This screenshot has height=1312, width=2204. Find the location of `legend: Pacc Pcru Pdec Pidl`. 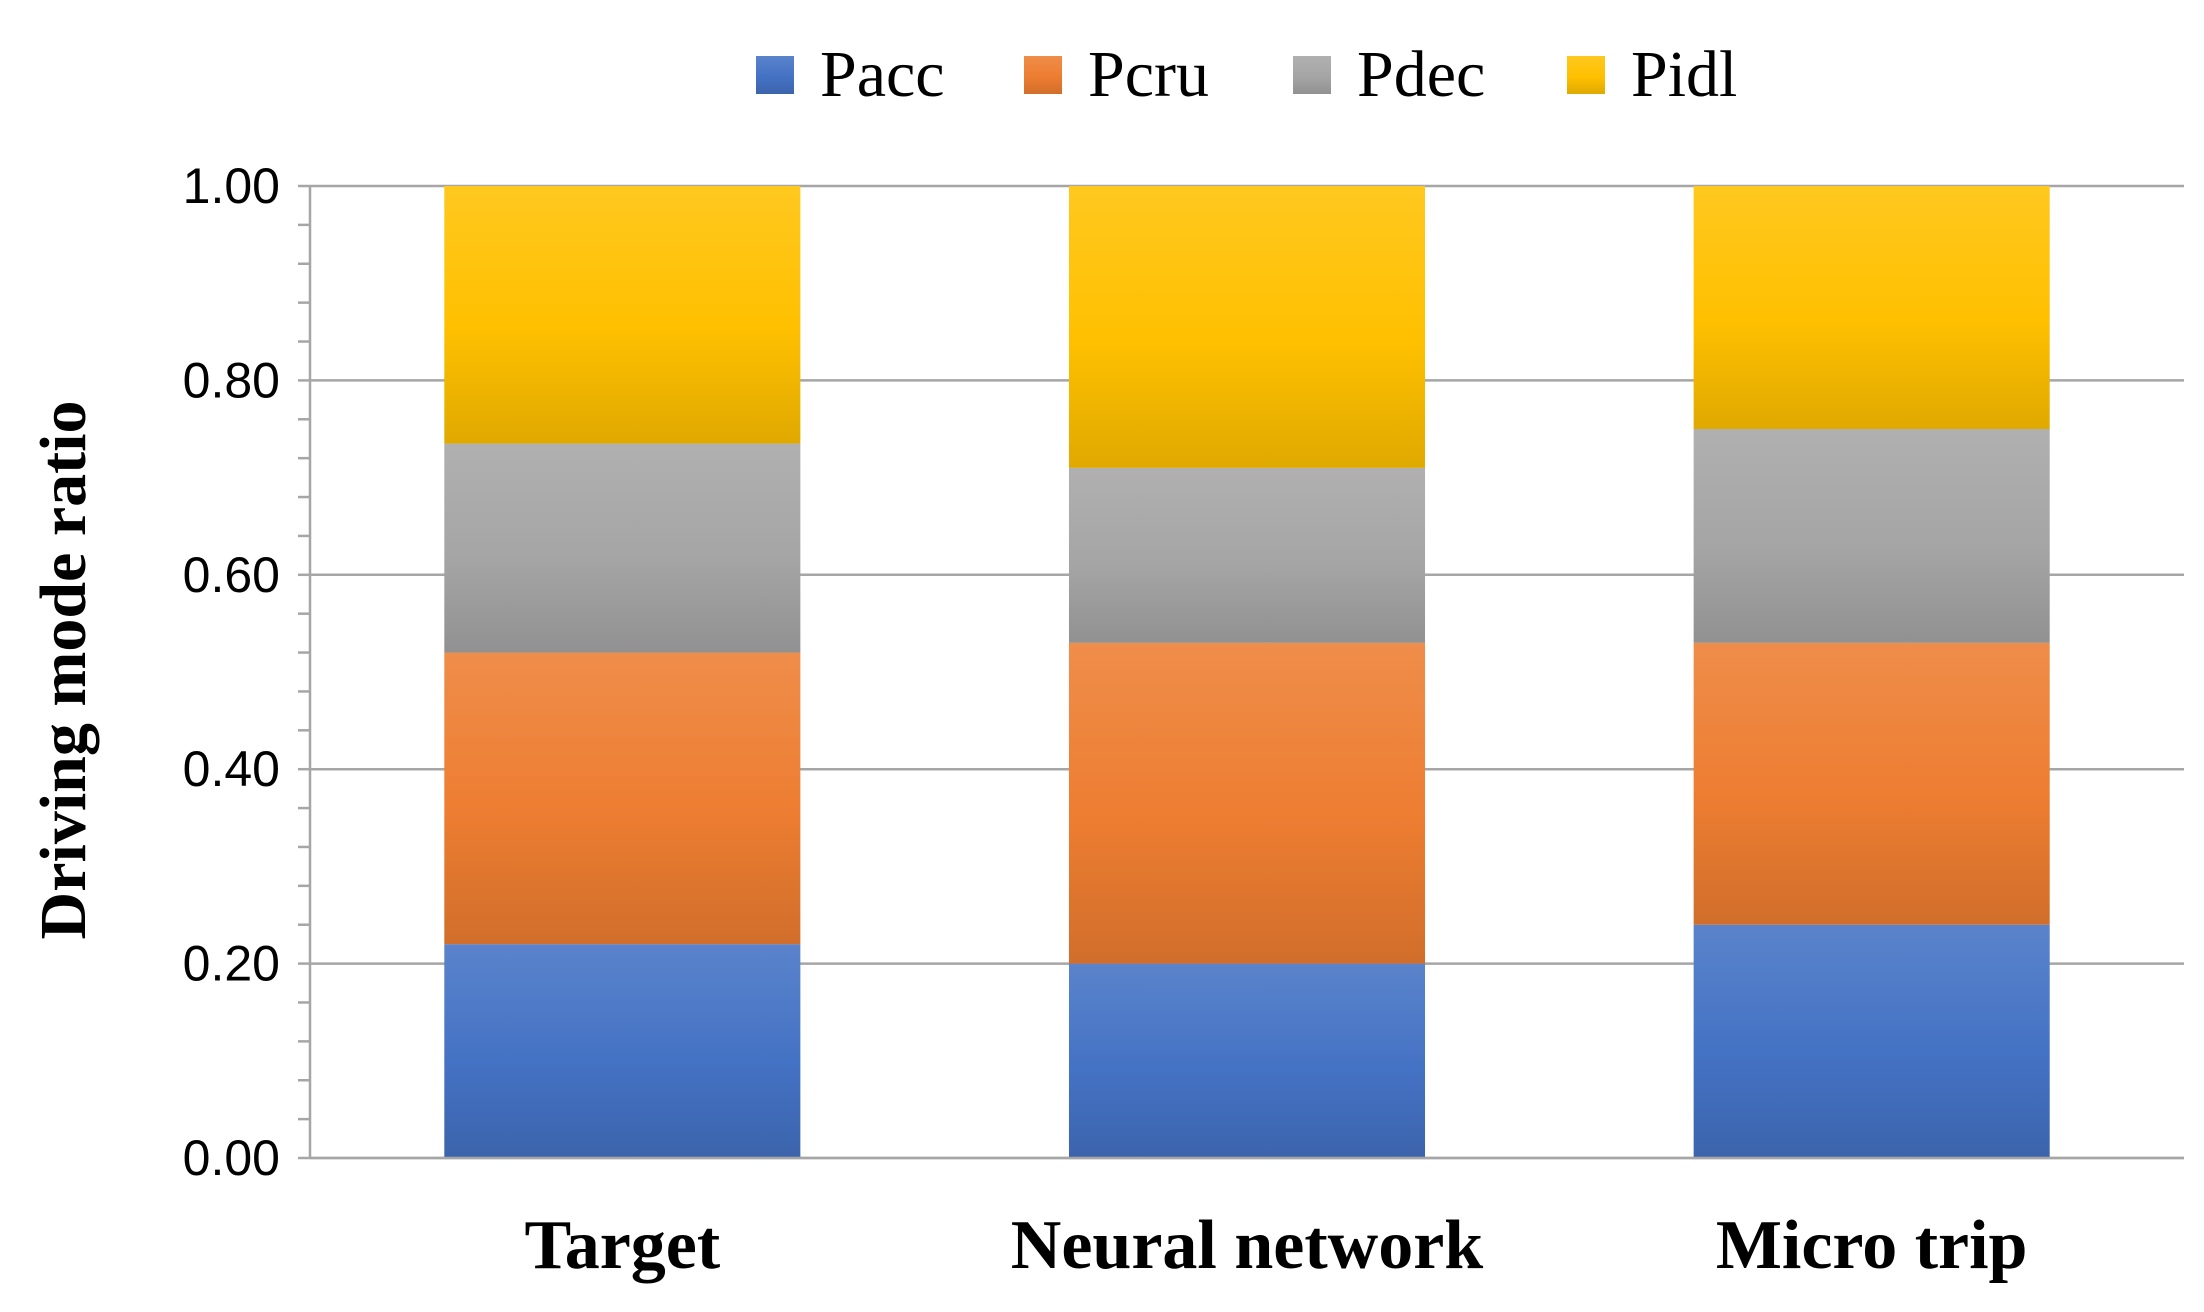

legend: Pacc Pcru Pdec Pidl is located at coordinates (1246, 74).